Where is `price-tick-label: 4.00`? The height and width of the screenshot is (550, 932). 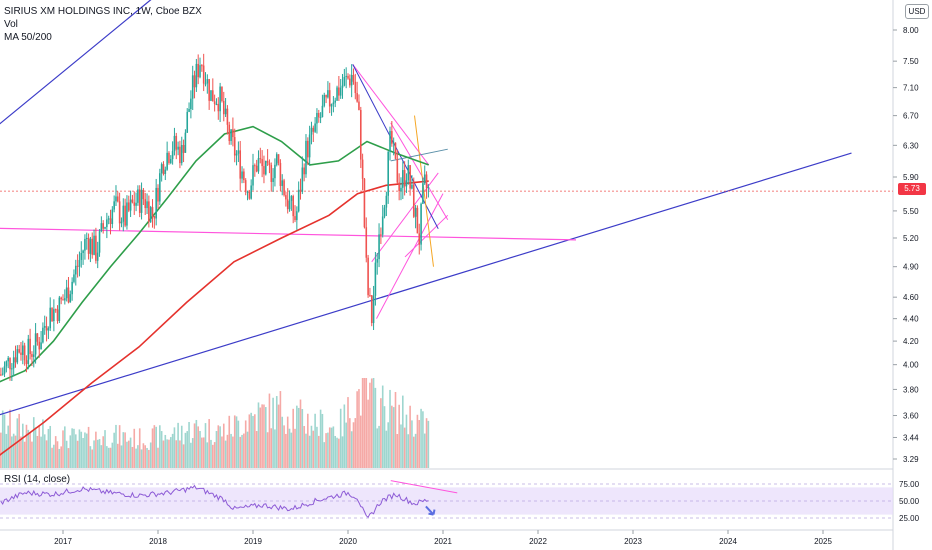
price-tick-label: 4.00 is located at coordinates (911, 365).